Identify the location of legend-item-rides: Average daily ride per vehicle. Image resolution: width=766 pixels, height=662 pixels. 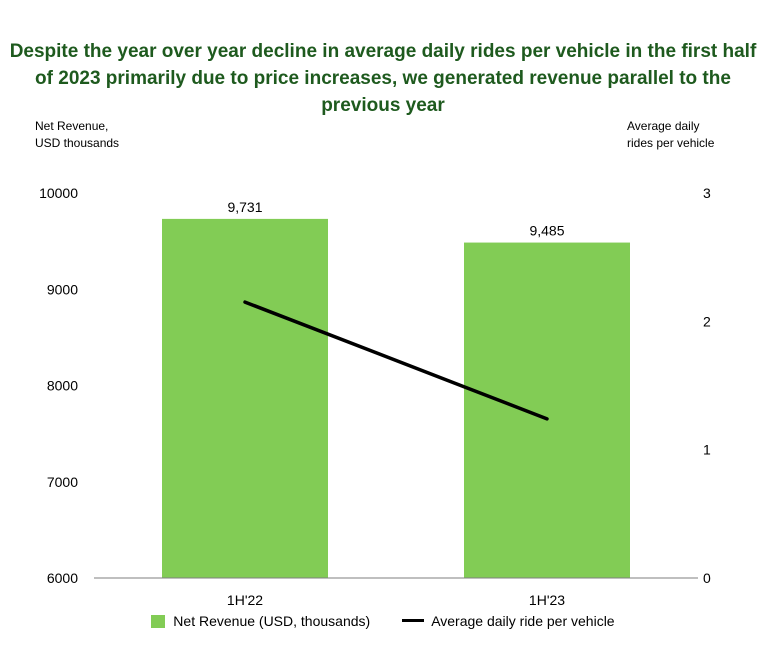
(508, 621).